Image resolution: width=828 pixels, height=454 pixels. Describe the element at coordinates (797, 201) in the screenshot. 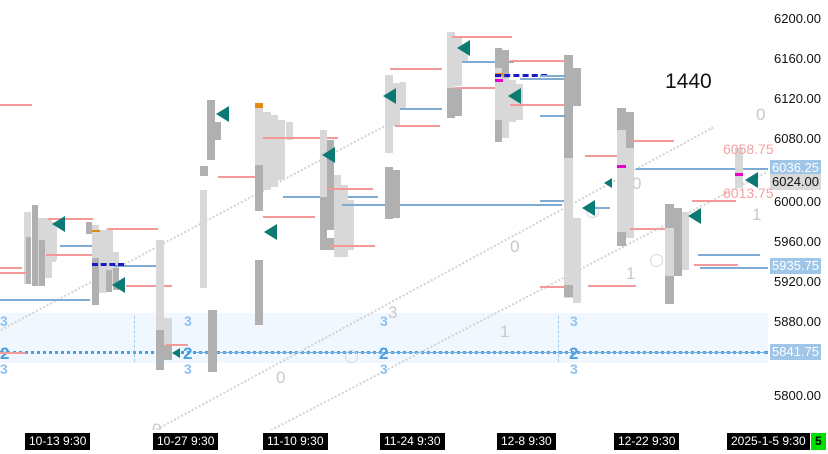

I see `y-tick-label: 6000.00` at that location.